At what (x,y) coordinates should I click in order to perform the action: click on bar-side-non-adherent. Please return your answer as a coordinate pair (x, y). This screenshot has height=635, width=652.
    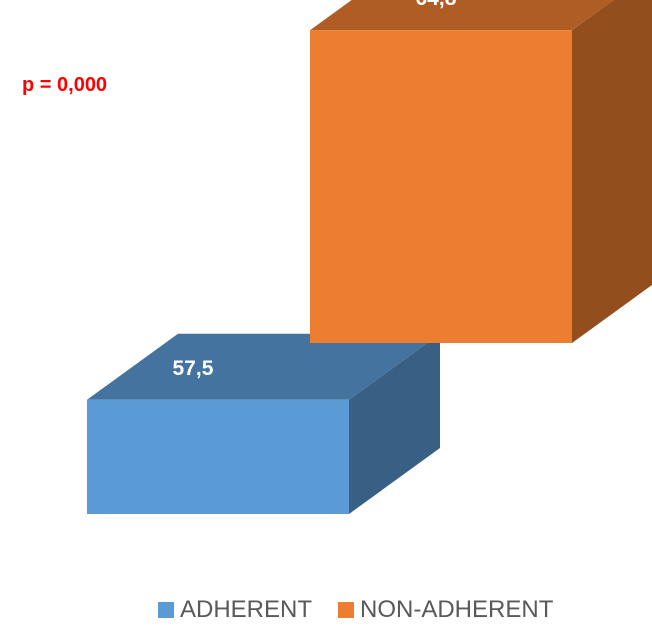
    Looking at the image, I should click on (612, 171).